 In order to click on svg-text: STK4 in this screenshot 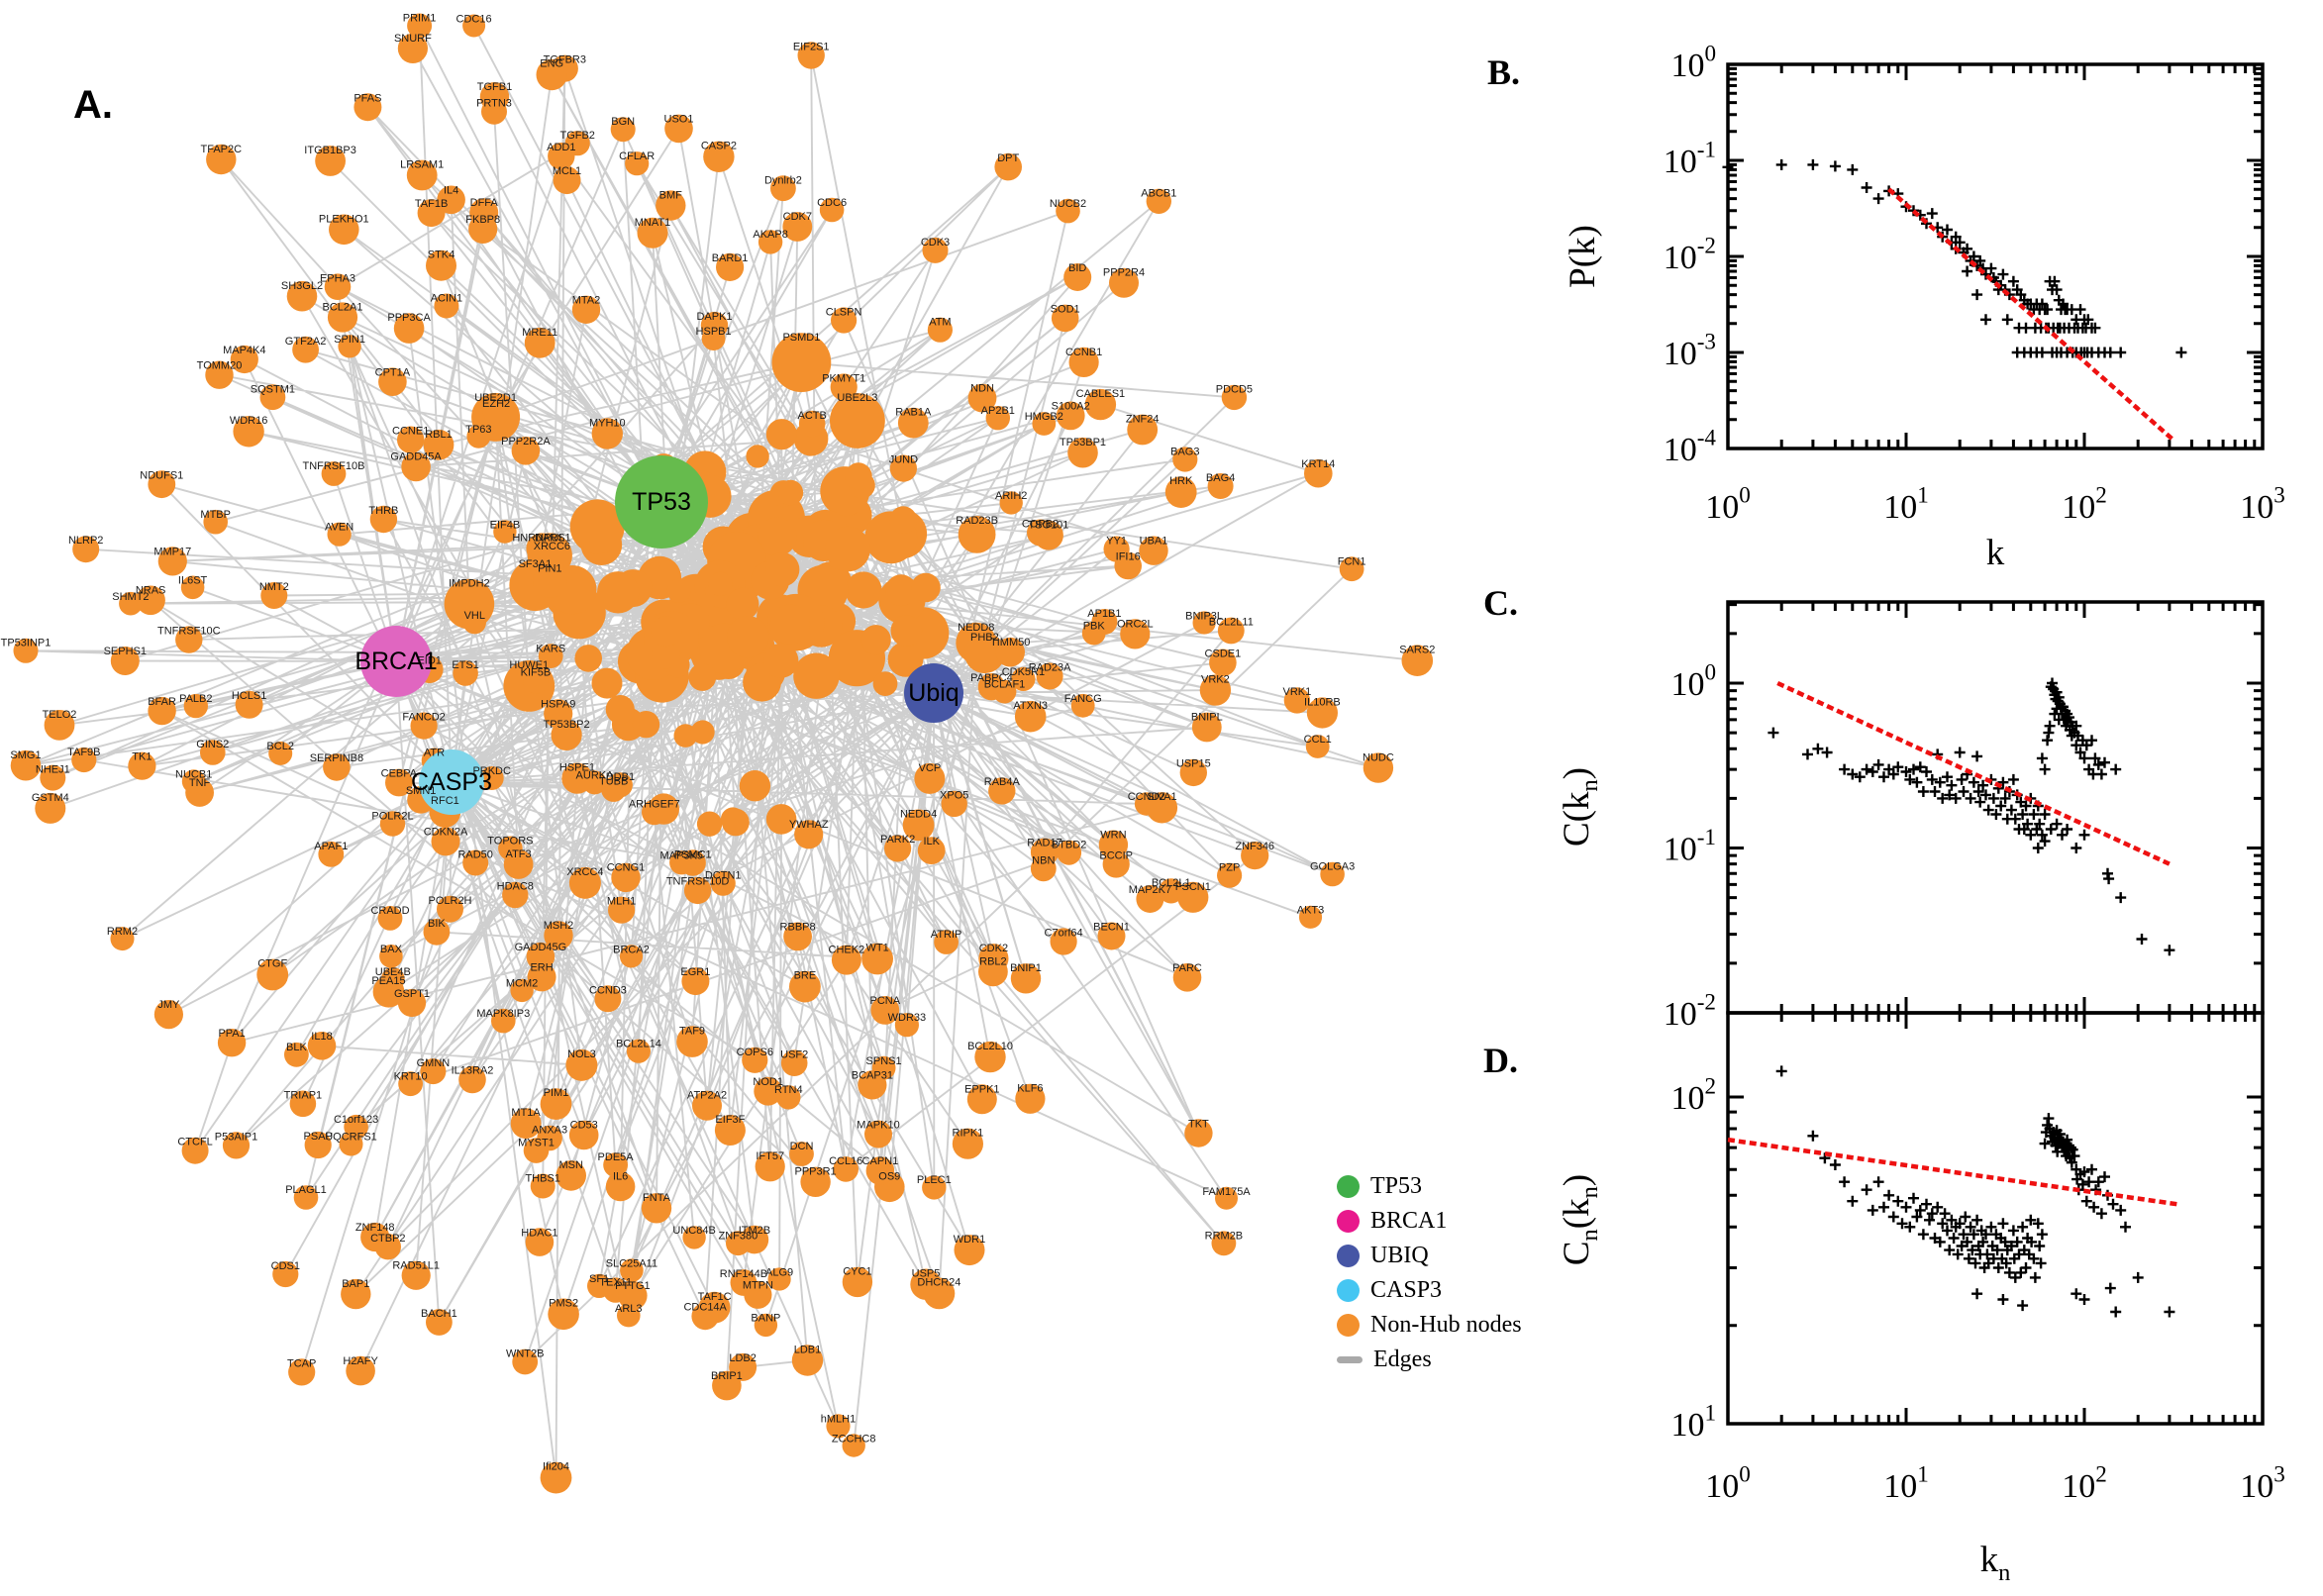, I will do `click(441, 255)`.